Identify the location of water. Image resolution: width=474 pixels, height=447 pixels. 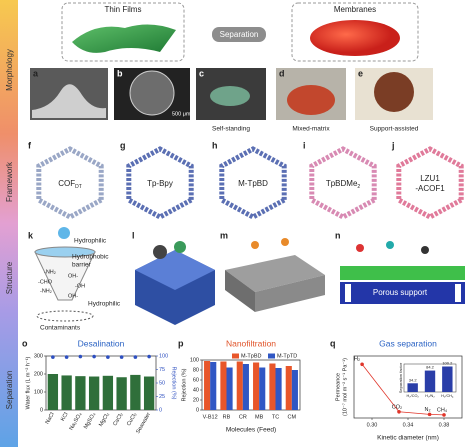
(64, 233).